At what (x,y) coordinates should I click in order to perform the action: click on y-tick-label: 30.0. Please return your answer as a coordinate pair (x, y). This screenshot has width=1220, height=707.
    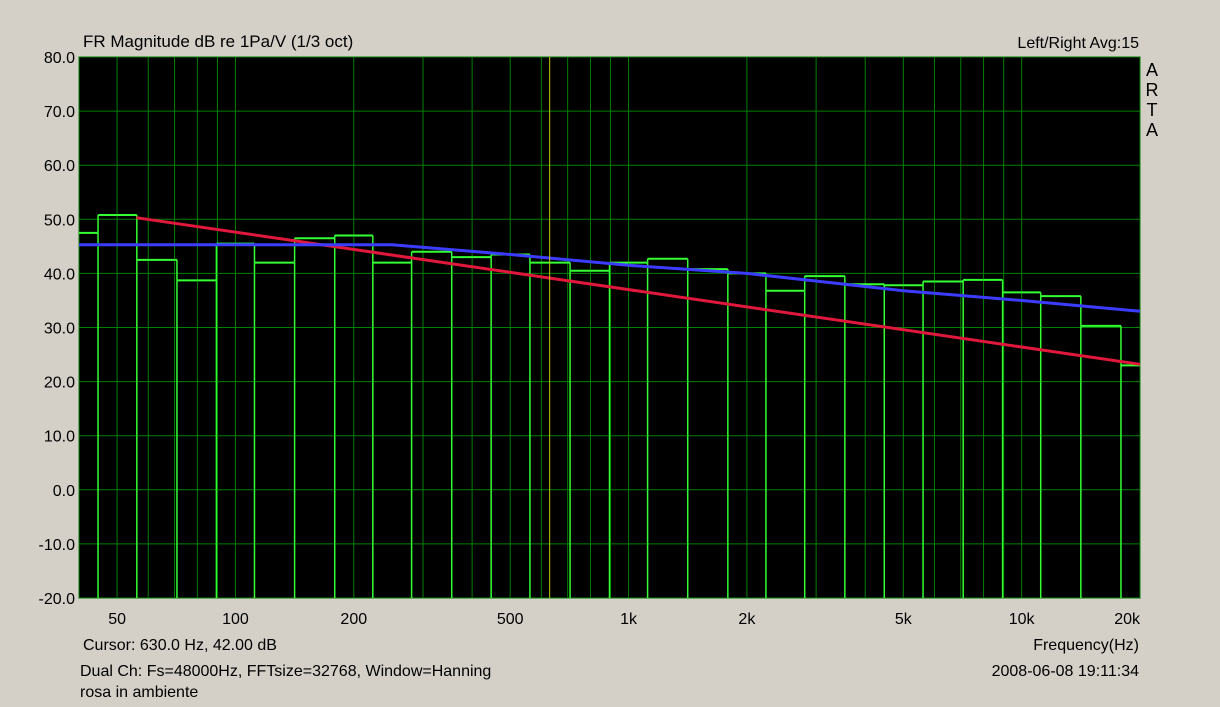
    Looking at the image, I should click on (59, 329).